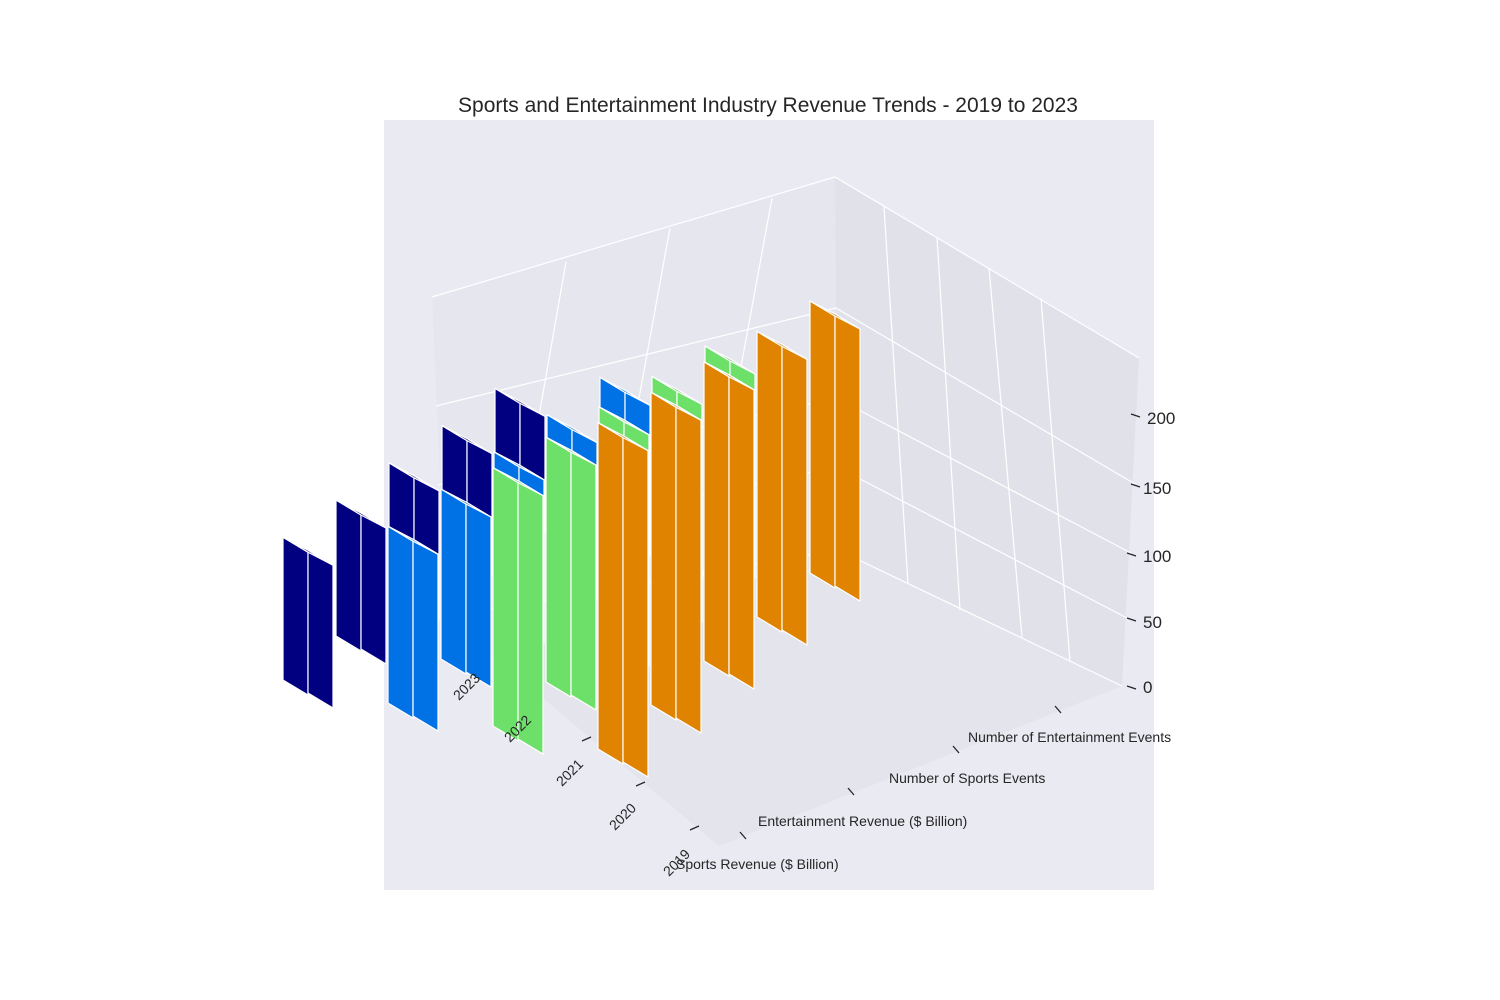 This screenshot has height=1000, width=1500. What do you see at coordinates (1161, 418) in the screenshot?
I see `z-tick-label: 200` at bounding box center [1161, 418].